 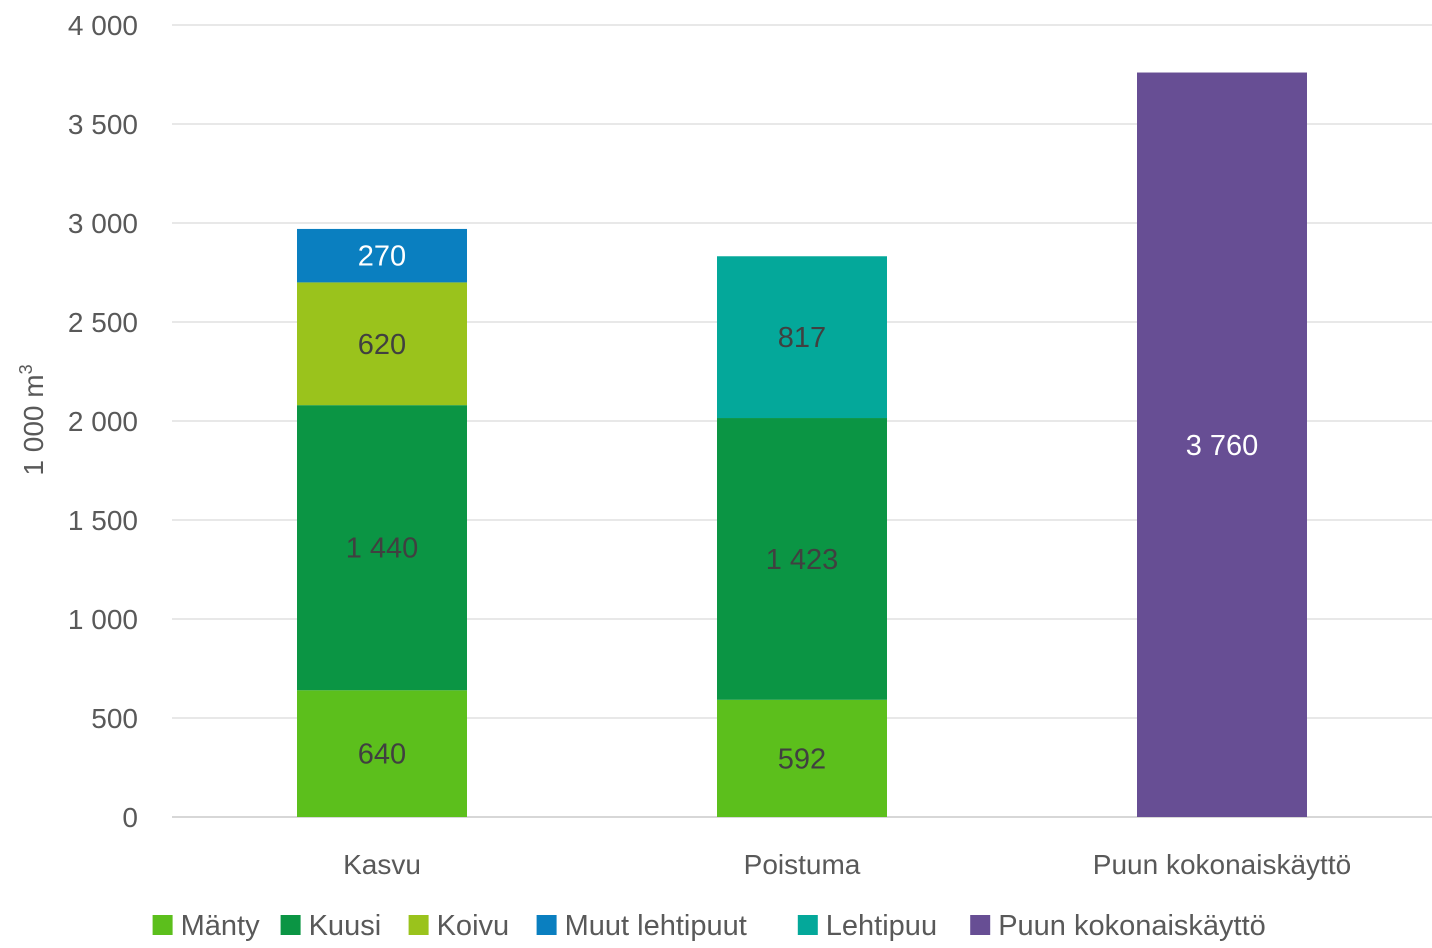 I want to click on legend-item: Lehtipuu, so click(x=867, y=926).